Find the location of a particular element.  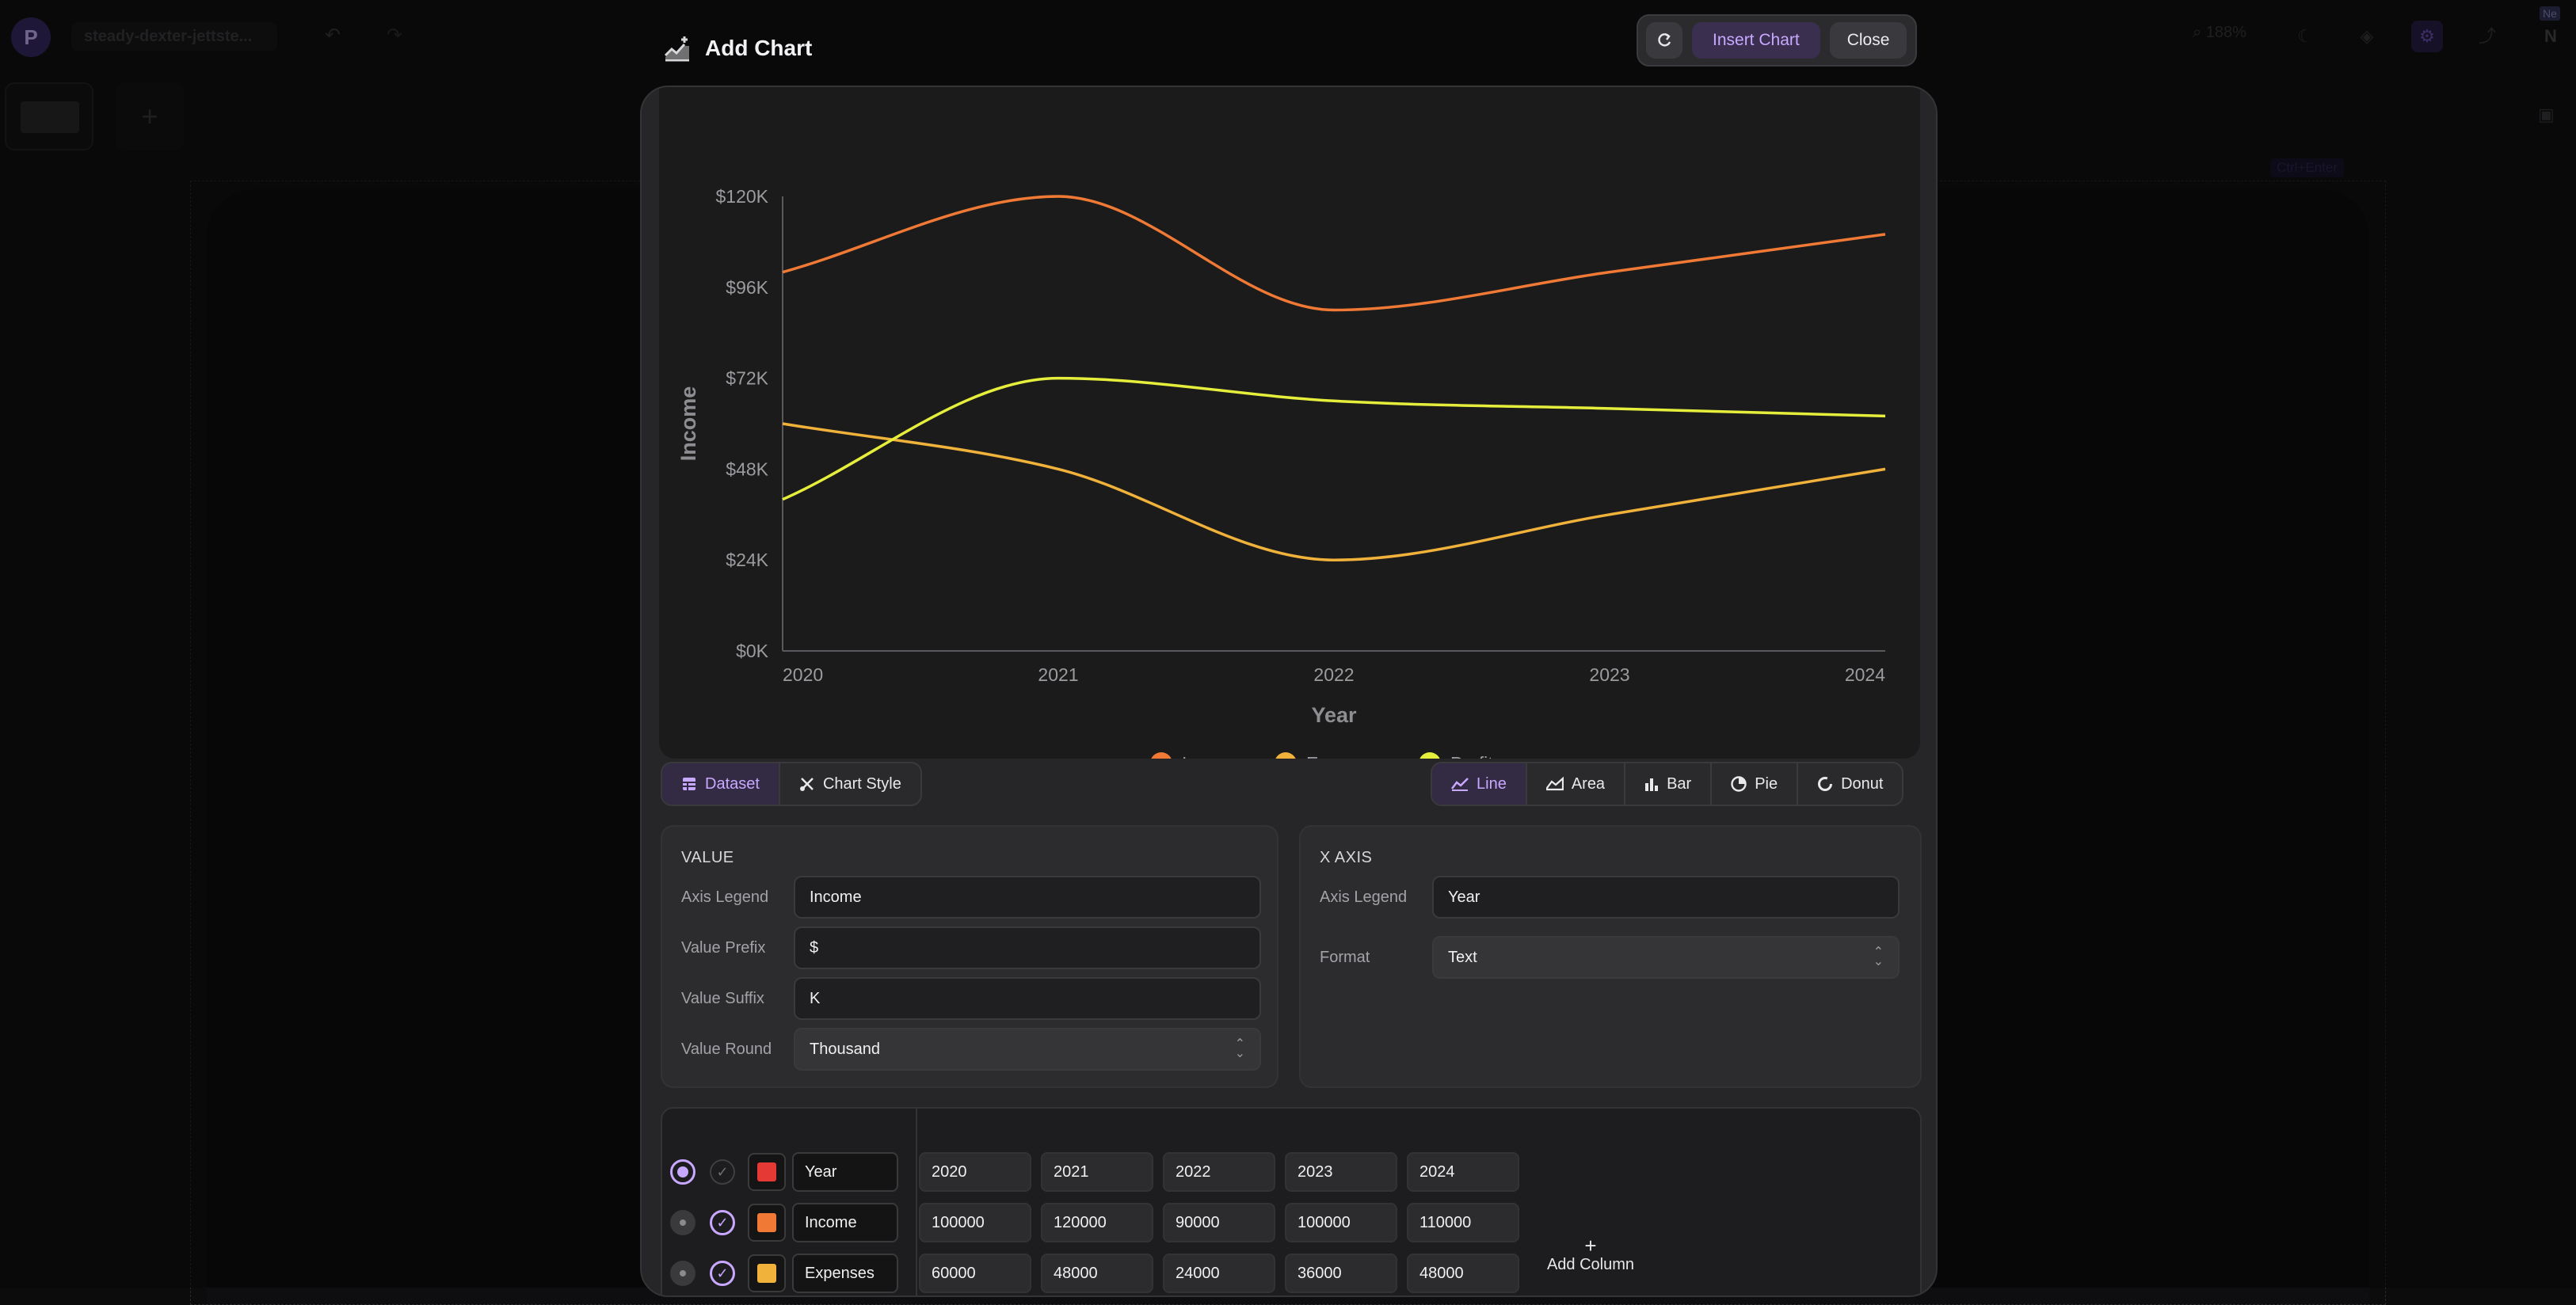

row-name-input: Expenses is located at coordinates (845, 1273).